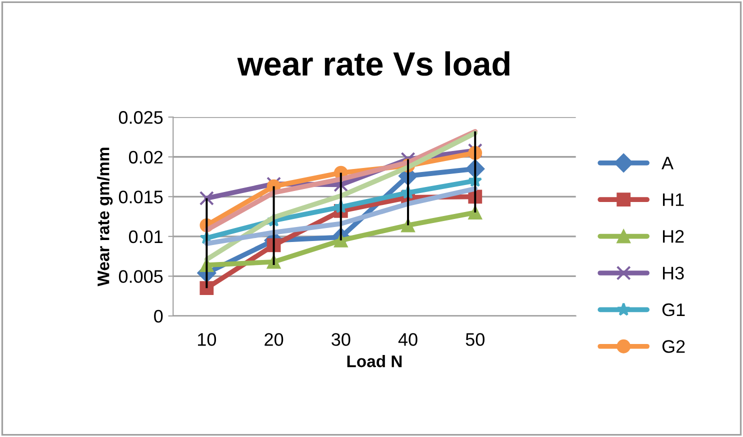 The width and height of the screenshot is (743, 437). What do you see at coordinates (145, 237) in the screenshot?
I see `y-tick-label: 0.01` at bounding box center [145, 237].